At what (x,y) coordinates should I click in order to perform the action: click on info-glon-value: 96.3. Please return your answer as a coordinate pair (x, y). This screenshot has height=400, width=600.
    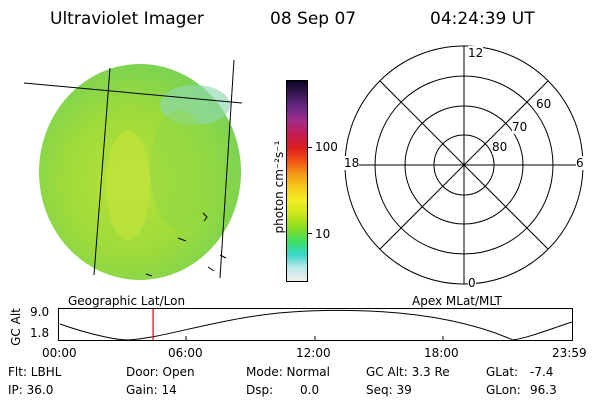
    Looking at the image, I should click on (543, 390).